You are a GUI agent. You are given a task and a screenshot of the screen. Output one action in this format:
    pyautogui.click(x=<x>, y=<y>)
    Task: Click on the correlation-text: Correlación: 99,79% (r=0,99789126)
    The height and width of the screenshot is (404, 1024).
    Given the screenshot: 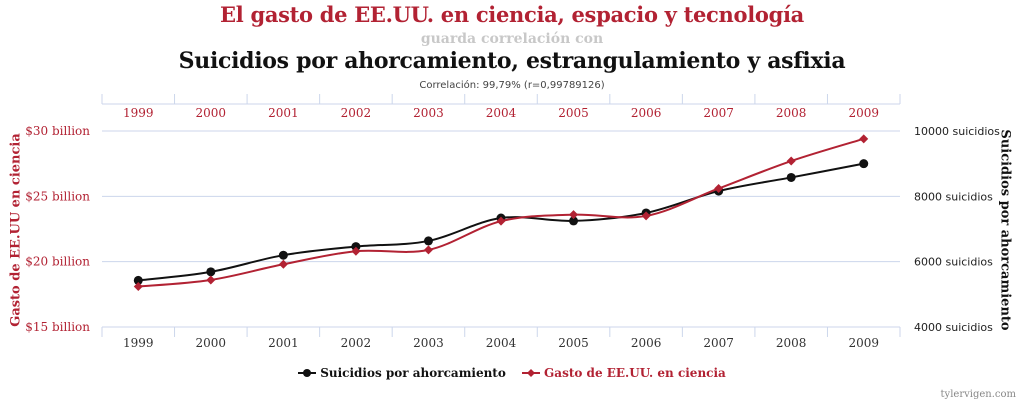 What is the action you would take?
    pyautogui.click(x=512, y=85)
    